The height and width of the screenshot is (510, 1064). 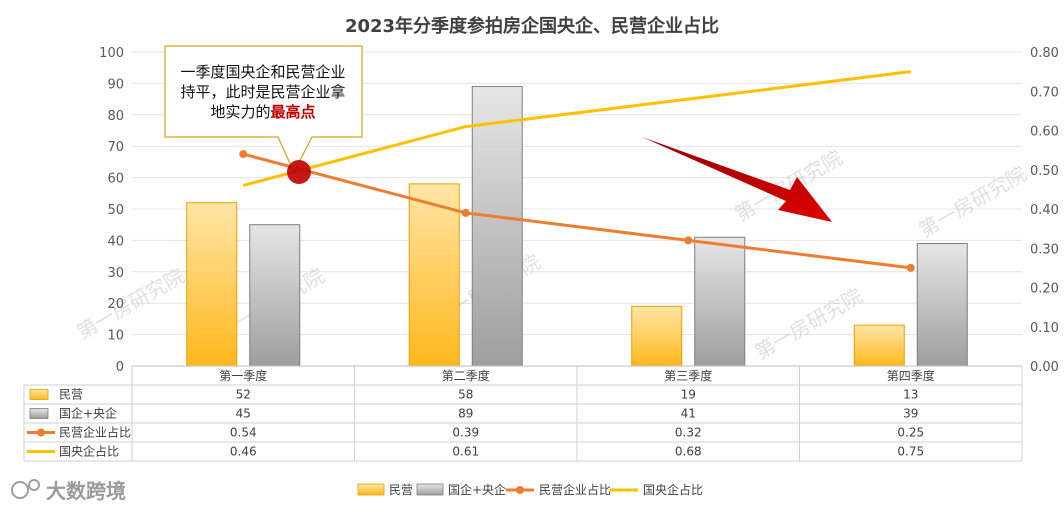 What do you see at coordinates (1044, 289) in the screenshot?
I see `y-right-tick-label: 0.20` at bounding box center [1044, 289].